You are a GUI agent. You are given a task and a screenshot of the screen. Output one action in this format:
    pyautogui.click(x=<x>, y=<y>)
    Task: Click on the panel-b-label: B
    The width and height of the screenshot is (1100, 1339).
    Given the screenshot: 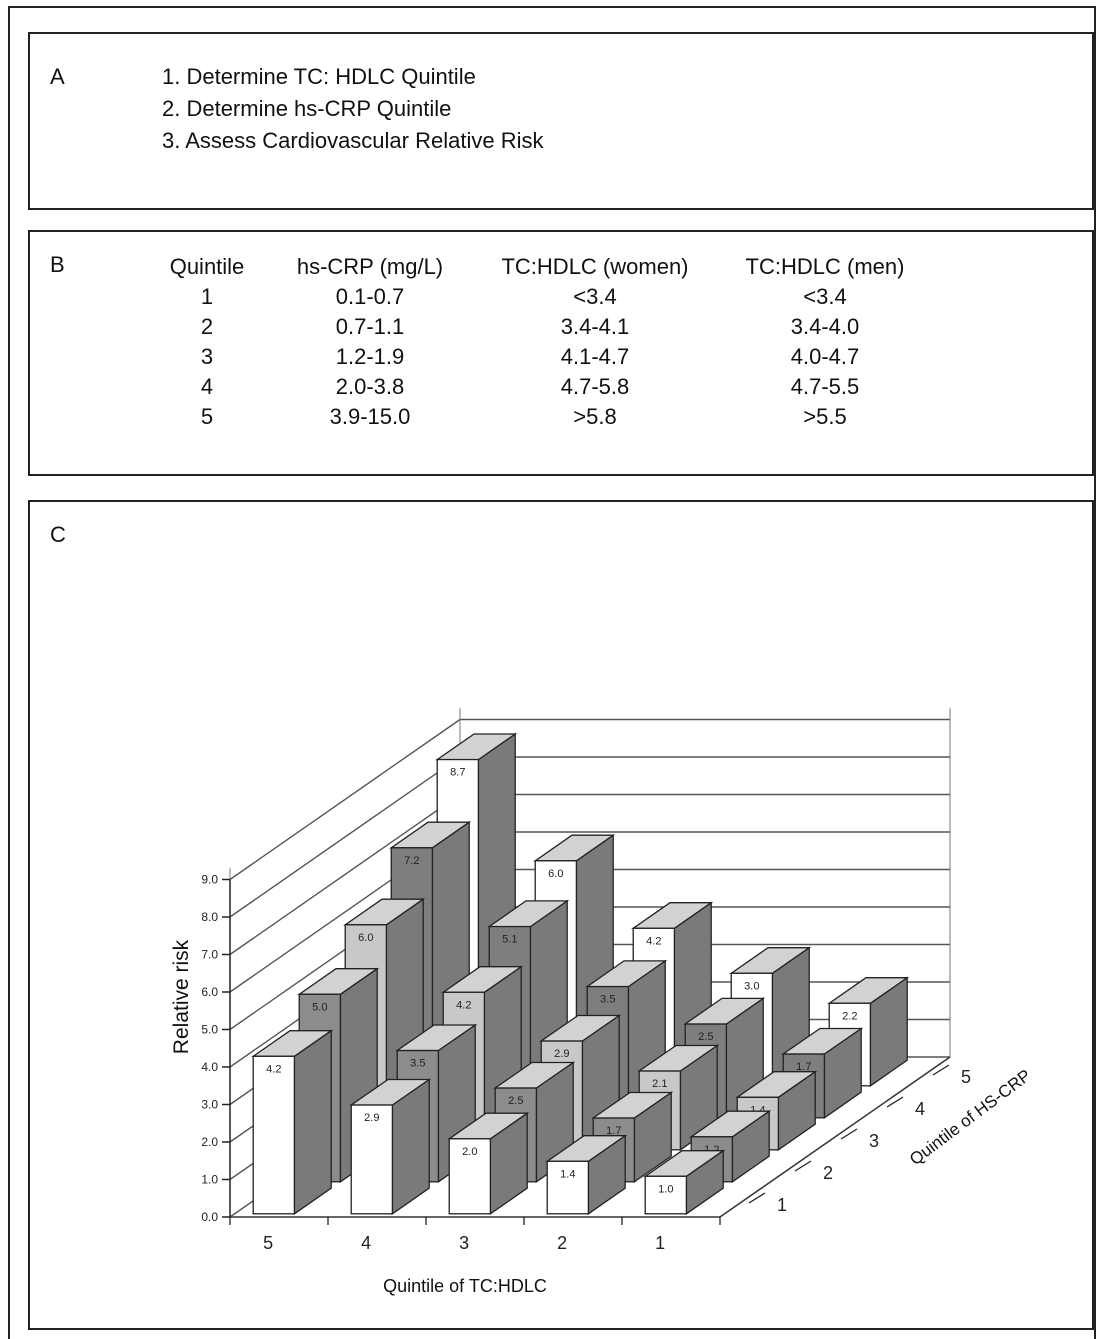 What is the action you would take?
    pyautogui.click(x=57, y=264)
    